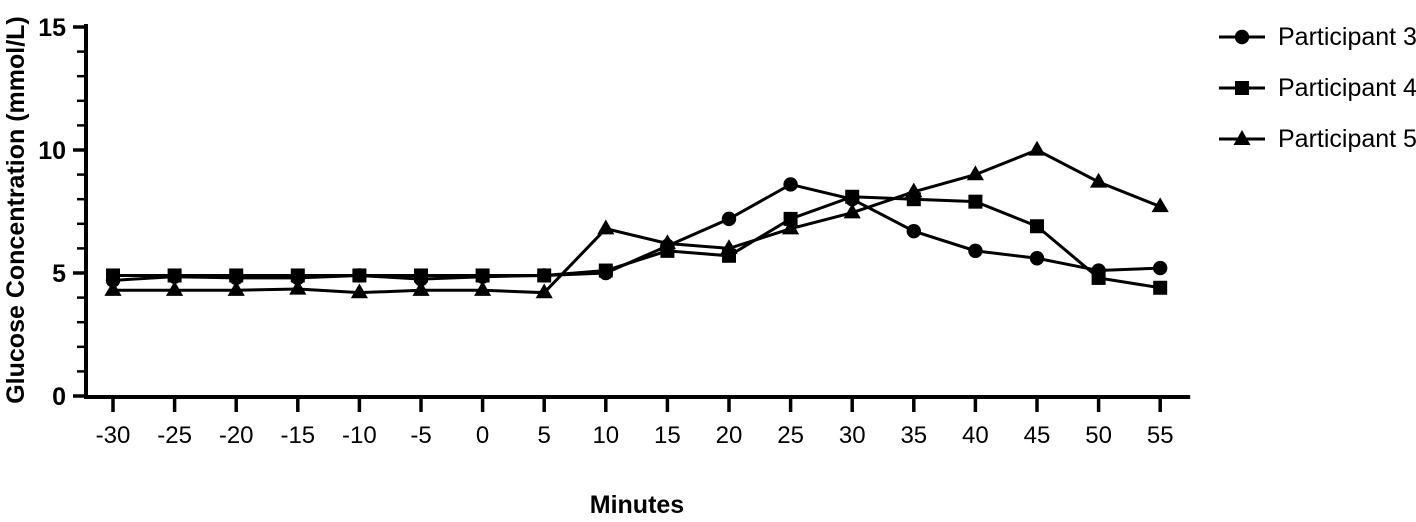  I want to click on y-tick-label: 15, so click(52, 28).